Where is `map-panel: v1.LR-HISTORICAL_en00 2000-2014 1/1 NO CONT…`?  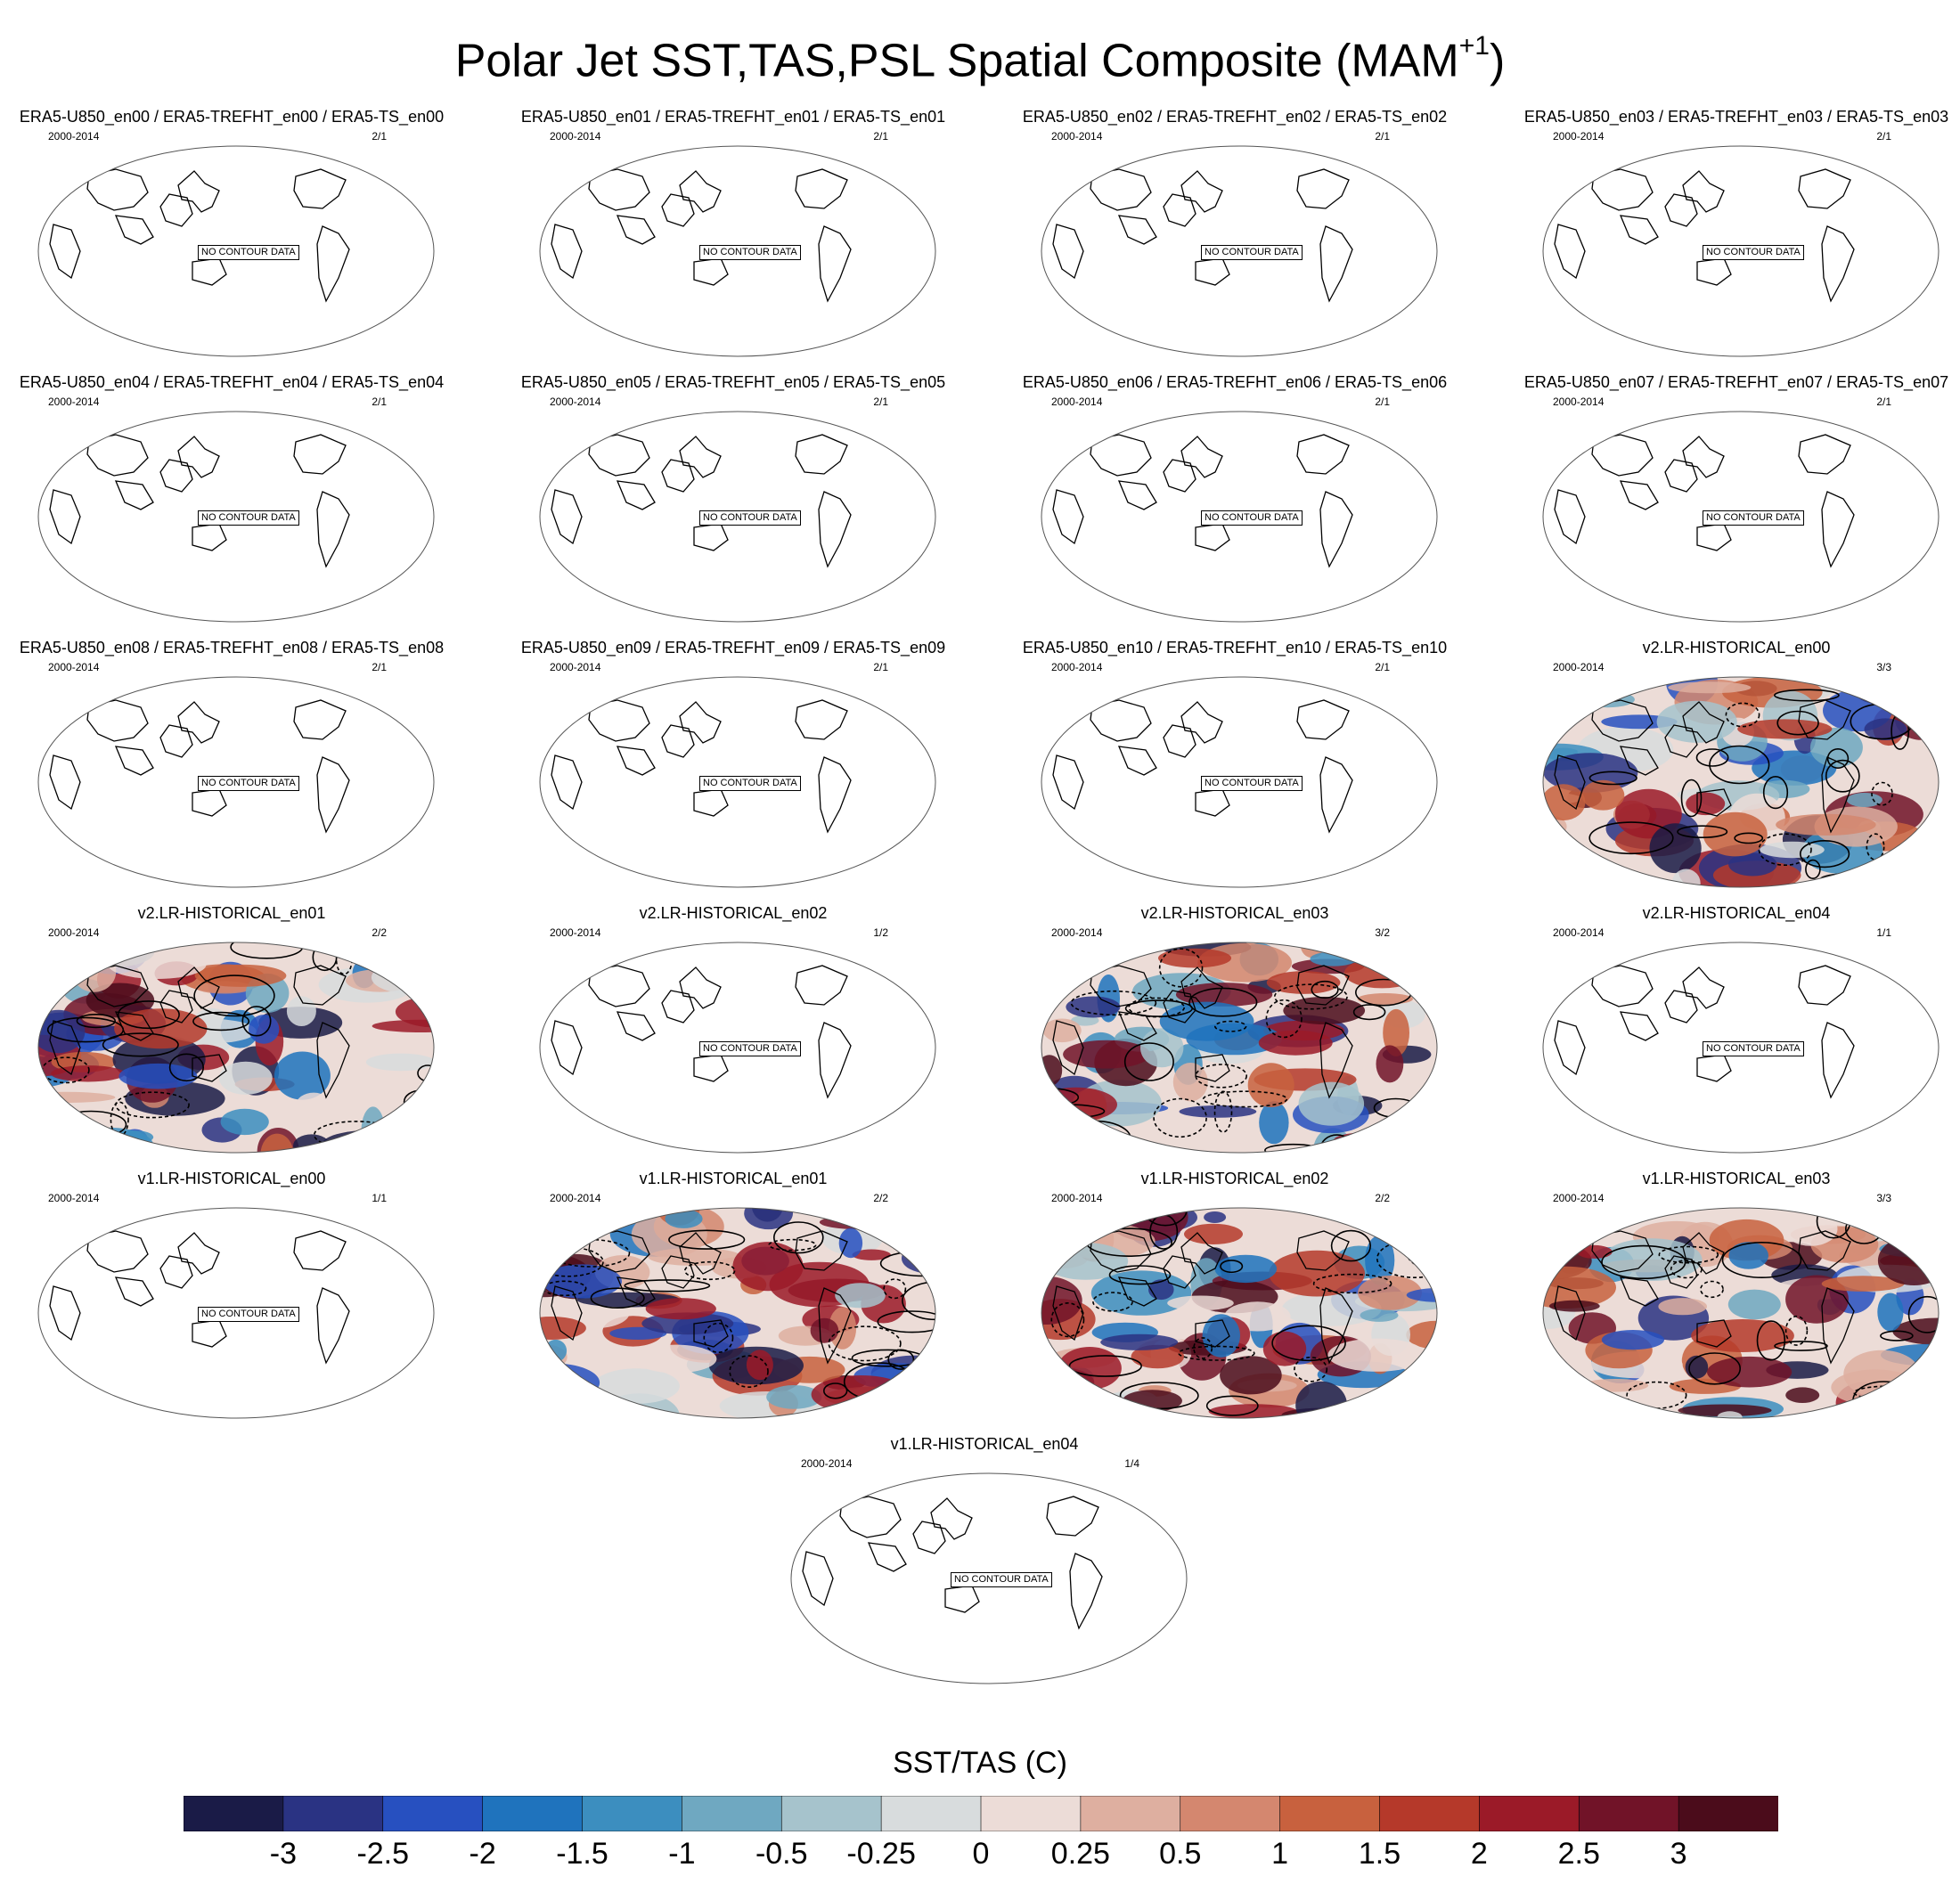
map-panel: v1.LR-HISTORICAL_en00 2000-2014 1/1 NO CONT… is located at coordinates (231, 1298).